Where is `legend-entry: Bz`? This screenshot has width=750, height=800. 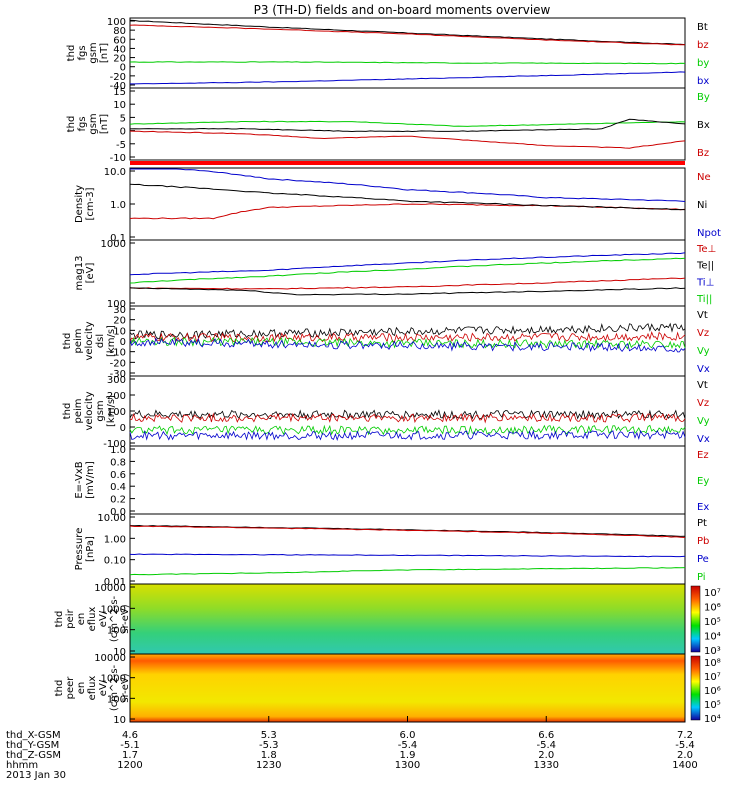
legend-entry: Bz is located at coordinates (703, 153).